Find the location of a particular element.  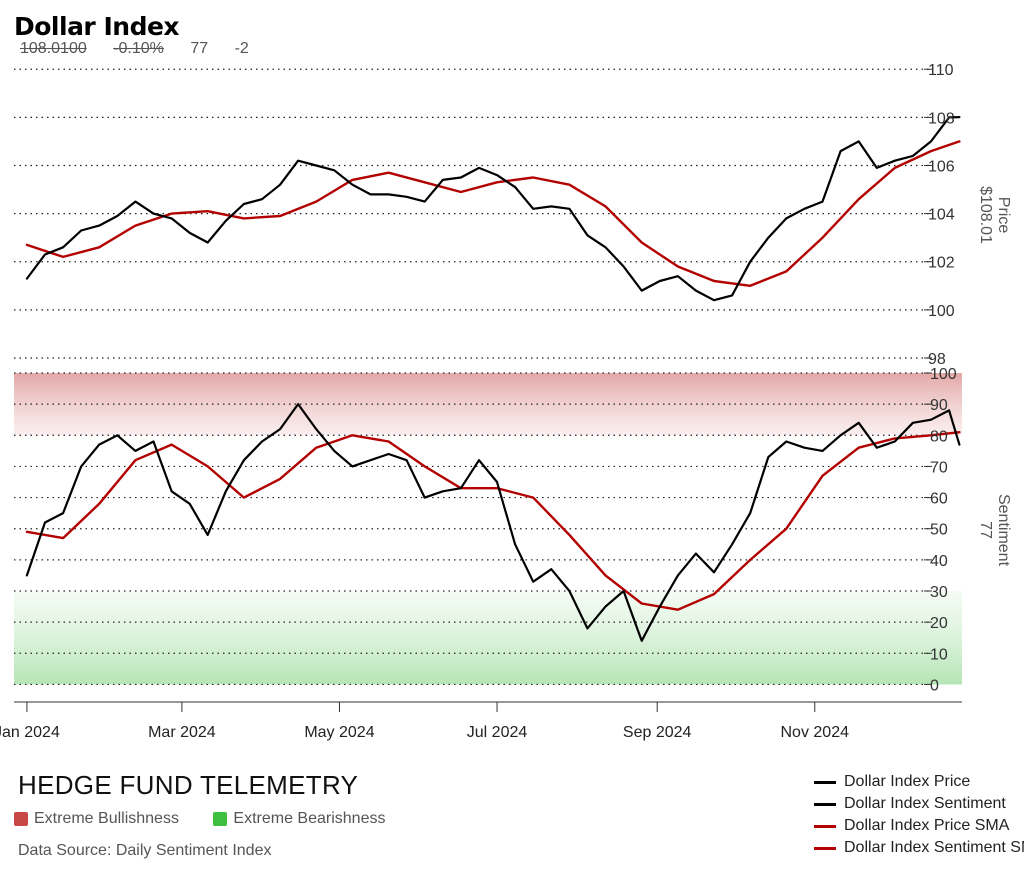

legend-label: Dollar Index Price is located at coordinates (907, 781).